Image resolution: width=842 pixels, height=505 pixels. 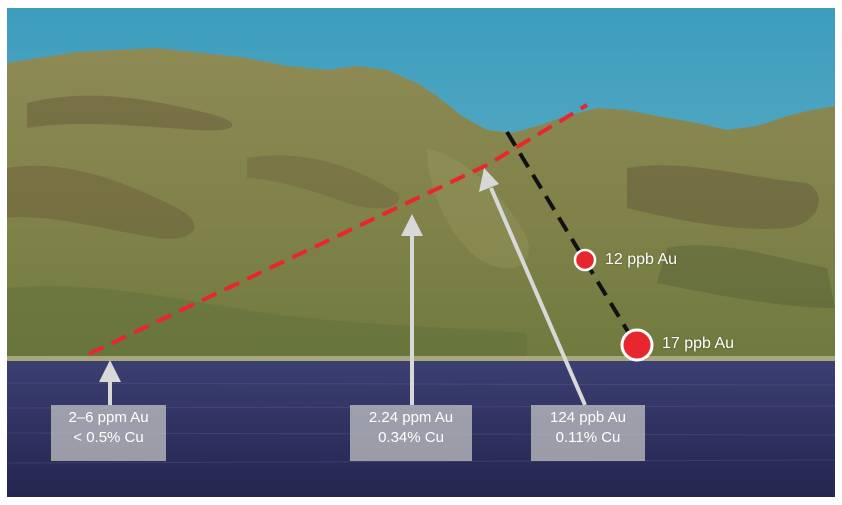 What do you see at coordinates (588, 437) in the screenshot?
I see `assay-box-right-line2: 0.11% Cu` at bounding box center [588, 437].